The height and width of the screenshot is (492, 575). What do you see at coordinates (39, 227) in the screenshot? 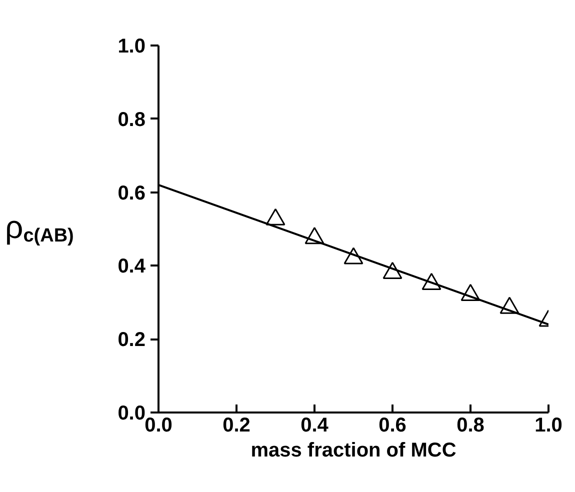
I see `y-axis-title: ρ$_{c(AB)}$` at bounding box center [39, 227].